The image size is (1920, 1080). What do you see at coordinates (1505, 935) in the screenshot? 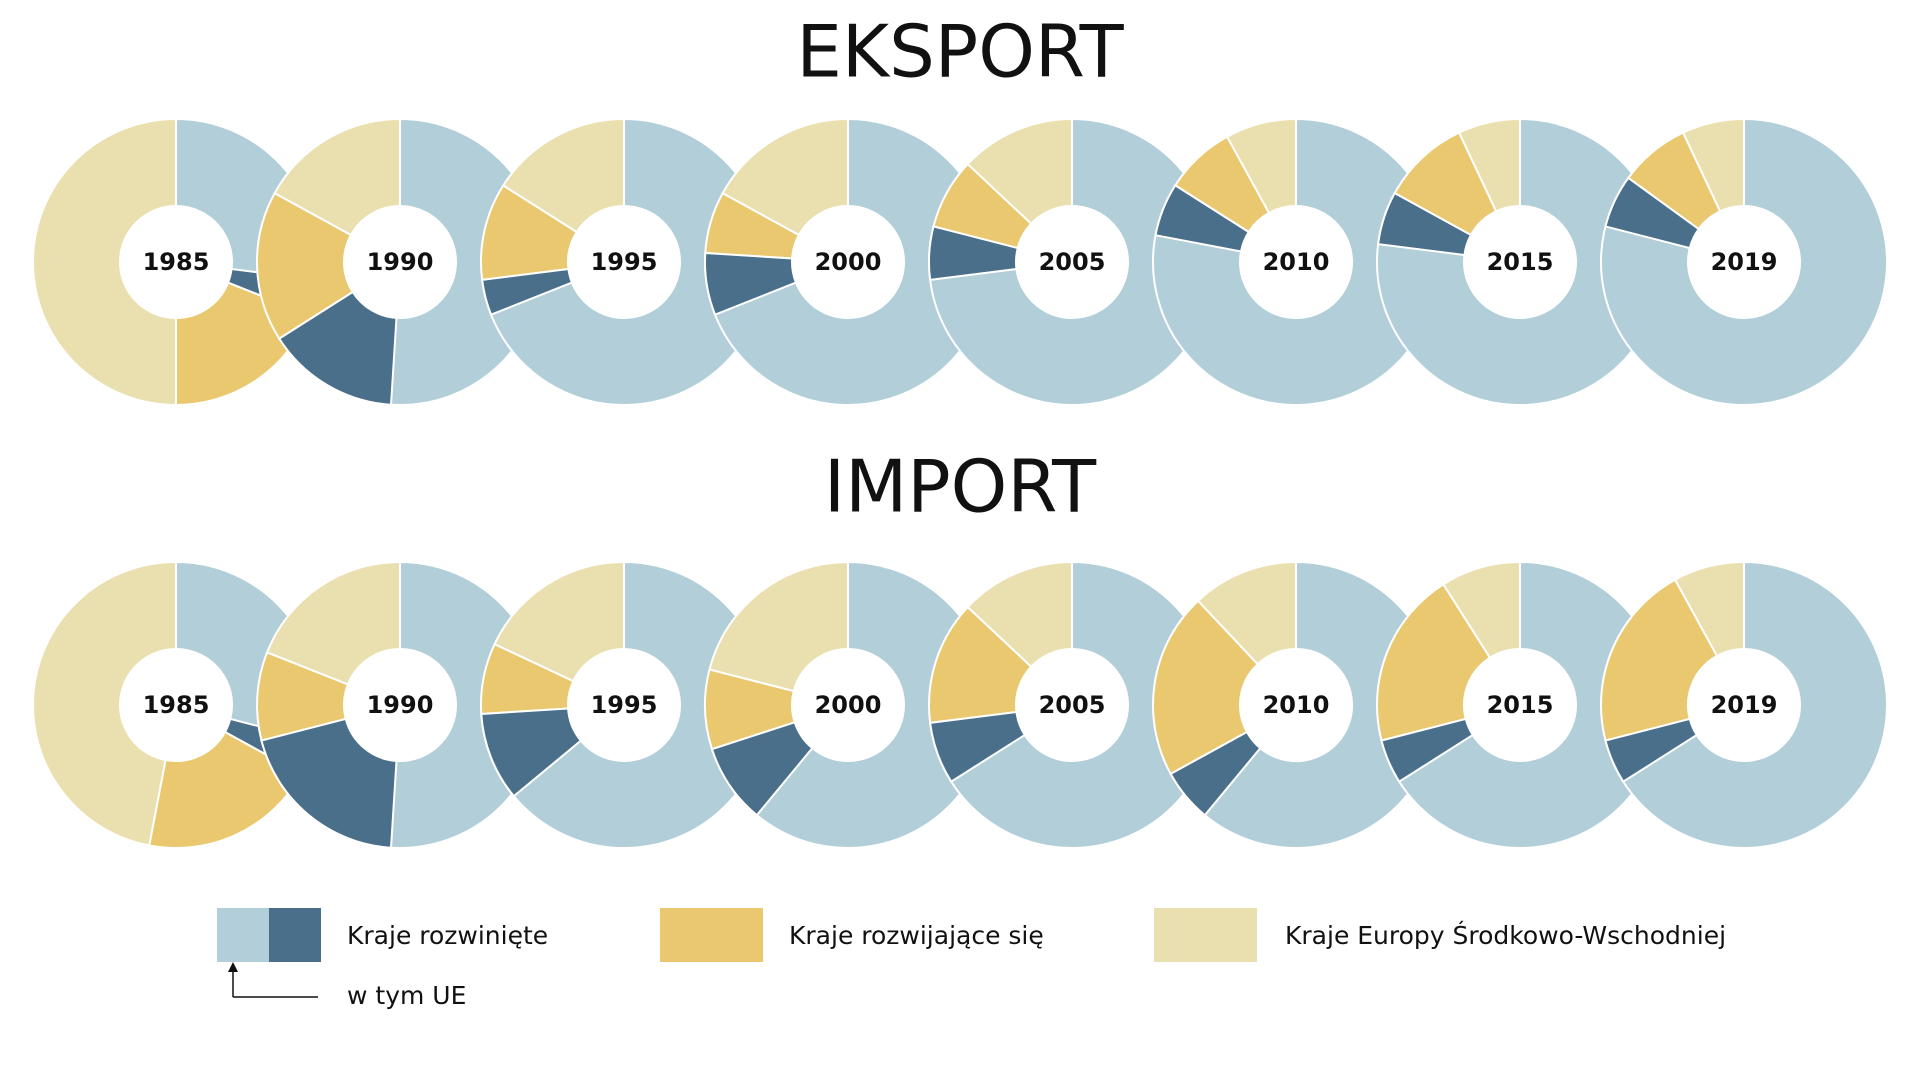
I see `legend-label: Kraje Europy Środkowo-Wschodniej` at bounding box center [1505, 935].